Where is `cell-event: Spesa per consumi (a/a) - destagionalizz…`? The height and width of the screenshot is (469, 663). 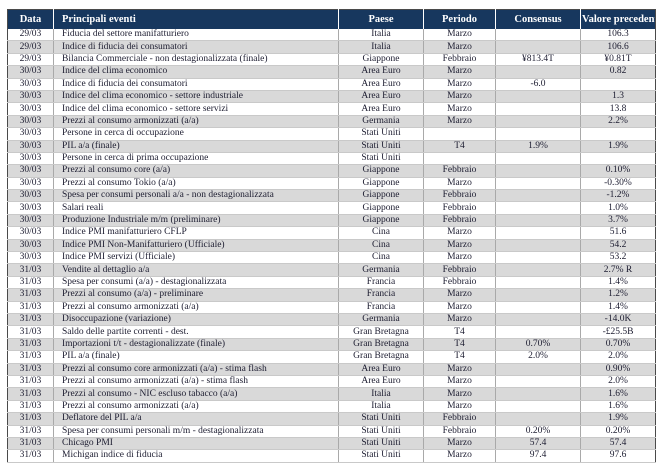 cell-event: Spesa per consumi (a/a) - destagionalizz… is located at coordinates (196, 283).